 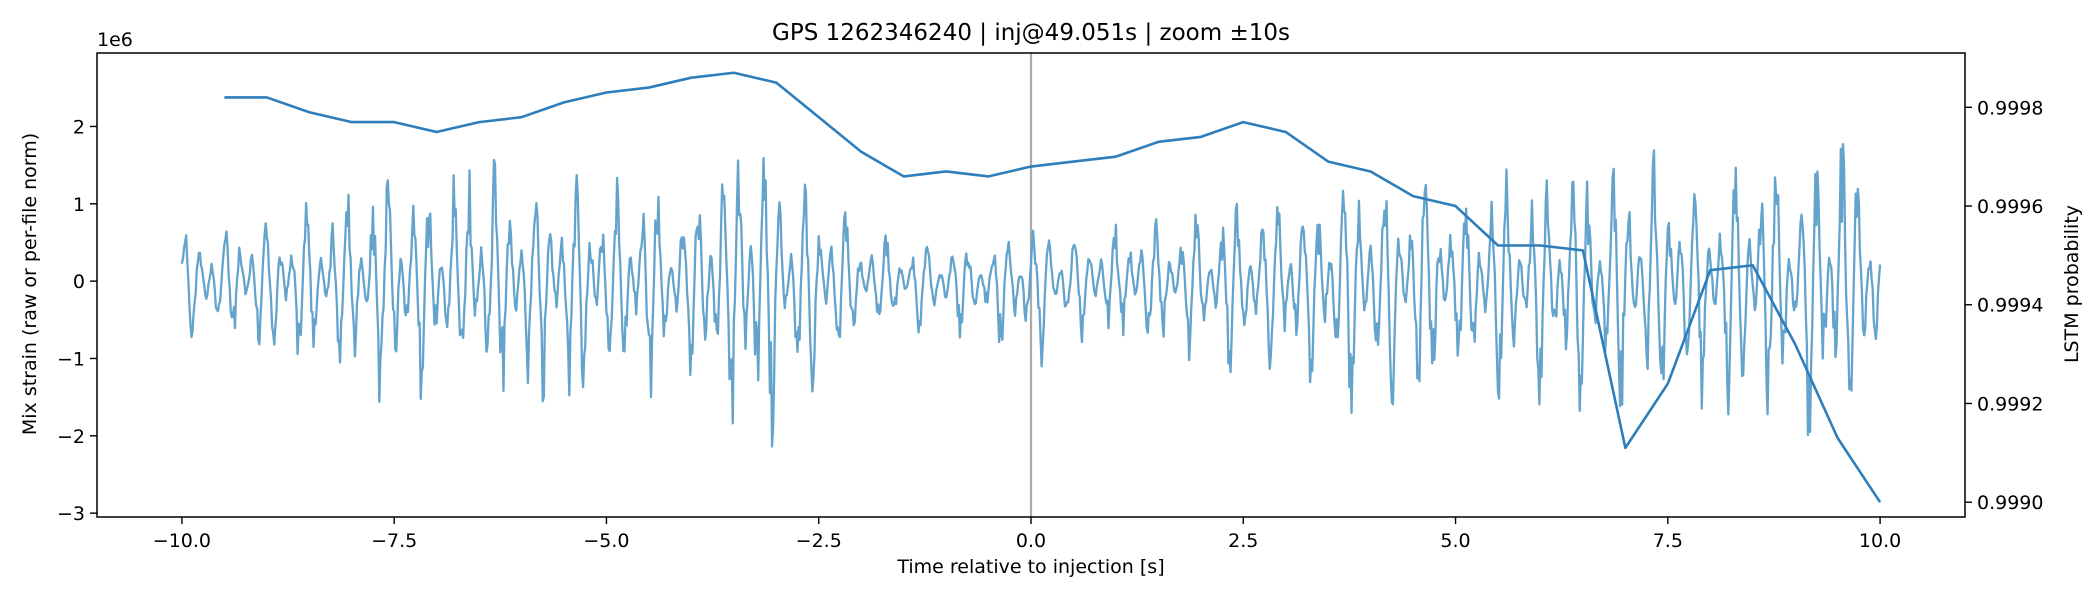 What do you see at coordinates (394, 541) in the screenshot?
I see `x-tick-label: −7.5` at bounding box center [394, 541].